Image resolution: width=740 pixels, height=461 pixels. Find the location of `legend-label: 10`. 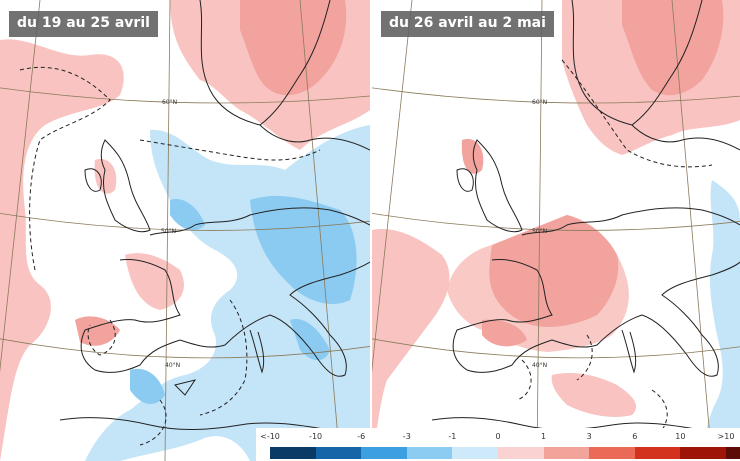

legend-label: 10 is located at coordinates (680, 436).